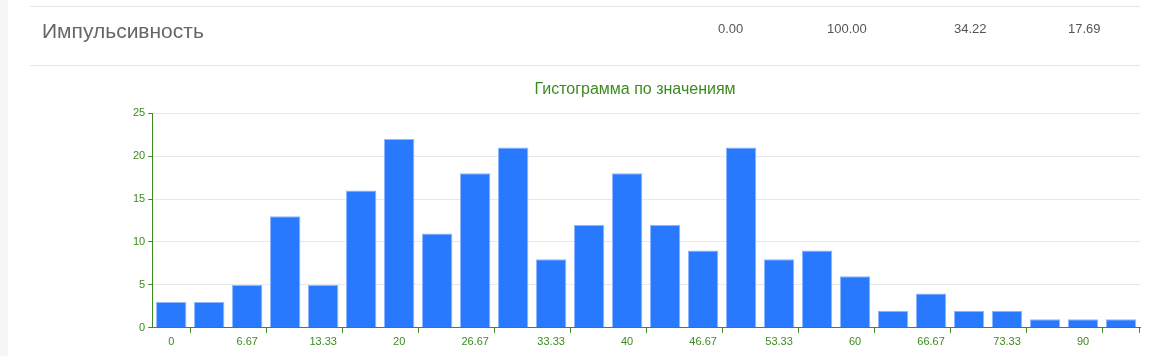 The image size is (1168, 356). What do you see at coordinates (142, 326) in the screenshot?
I see `y-tick-label: 0` at bounding box center [142, 326].